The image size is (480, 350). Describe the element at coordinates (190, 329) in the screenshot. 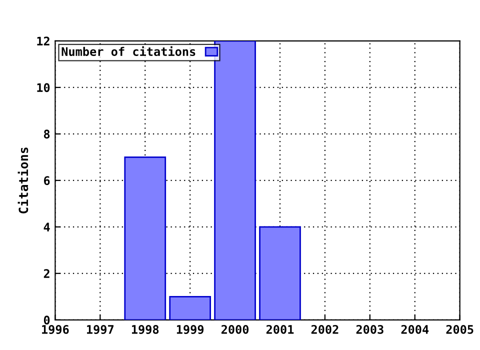

I see `x-tick-label: 1999` at that location.